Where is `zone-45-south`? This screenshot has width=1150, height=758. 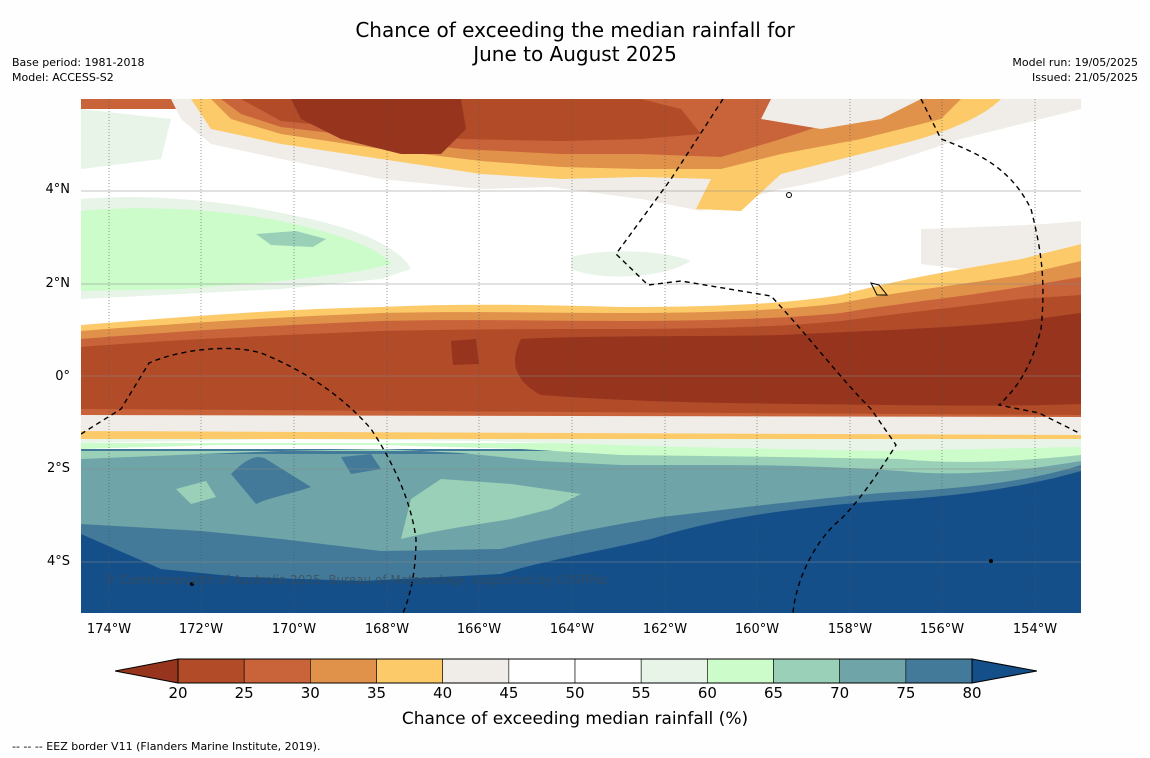 zone-45-south is located at coordinates (581, 425).